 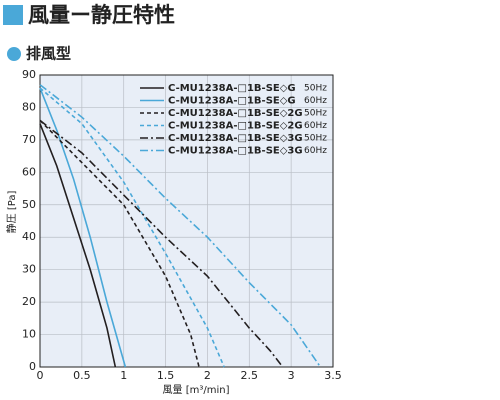 I want to click on x-tick-label: 0.5, so click(x=82, y=375).